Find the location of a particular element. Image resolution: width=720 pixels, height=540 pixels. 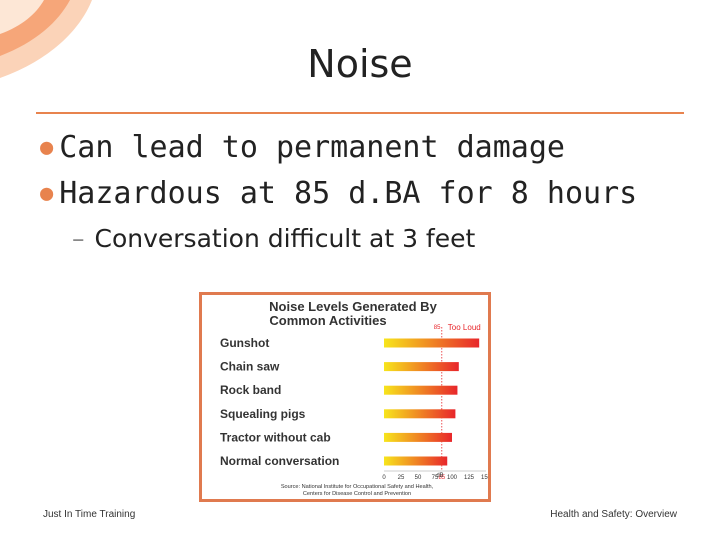

dash-icon: – is located at coordinates (78, 238).